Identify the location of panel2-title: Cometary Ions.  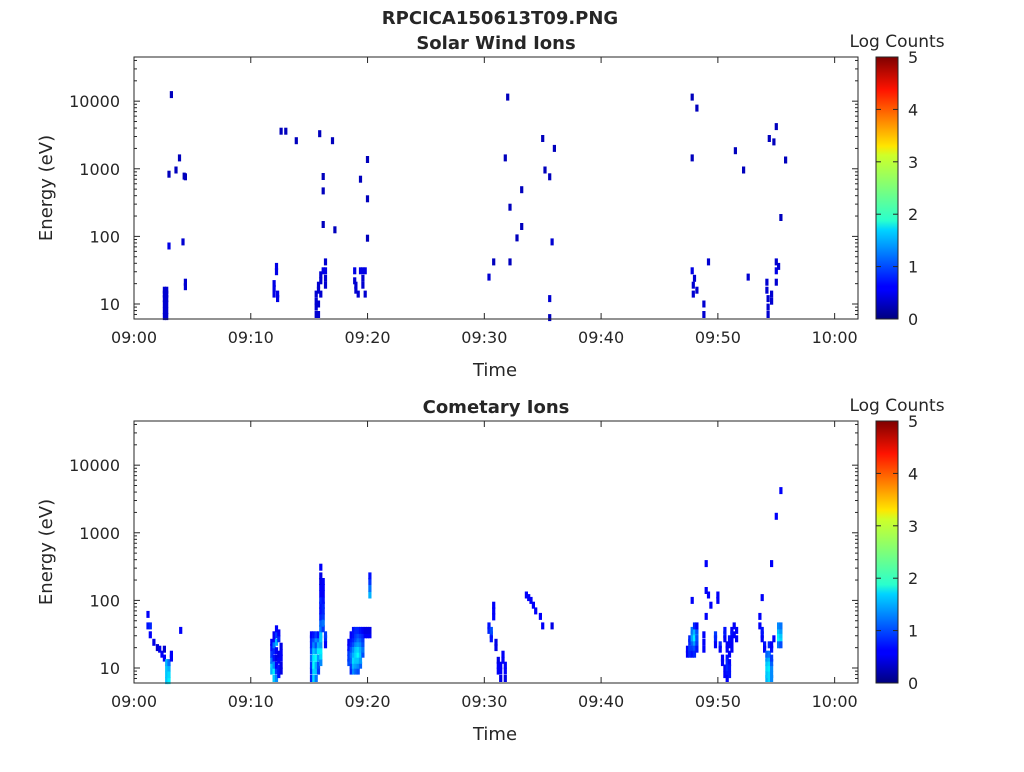
(496, 407).